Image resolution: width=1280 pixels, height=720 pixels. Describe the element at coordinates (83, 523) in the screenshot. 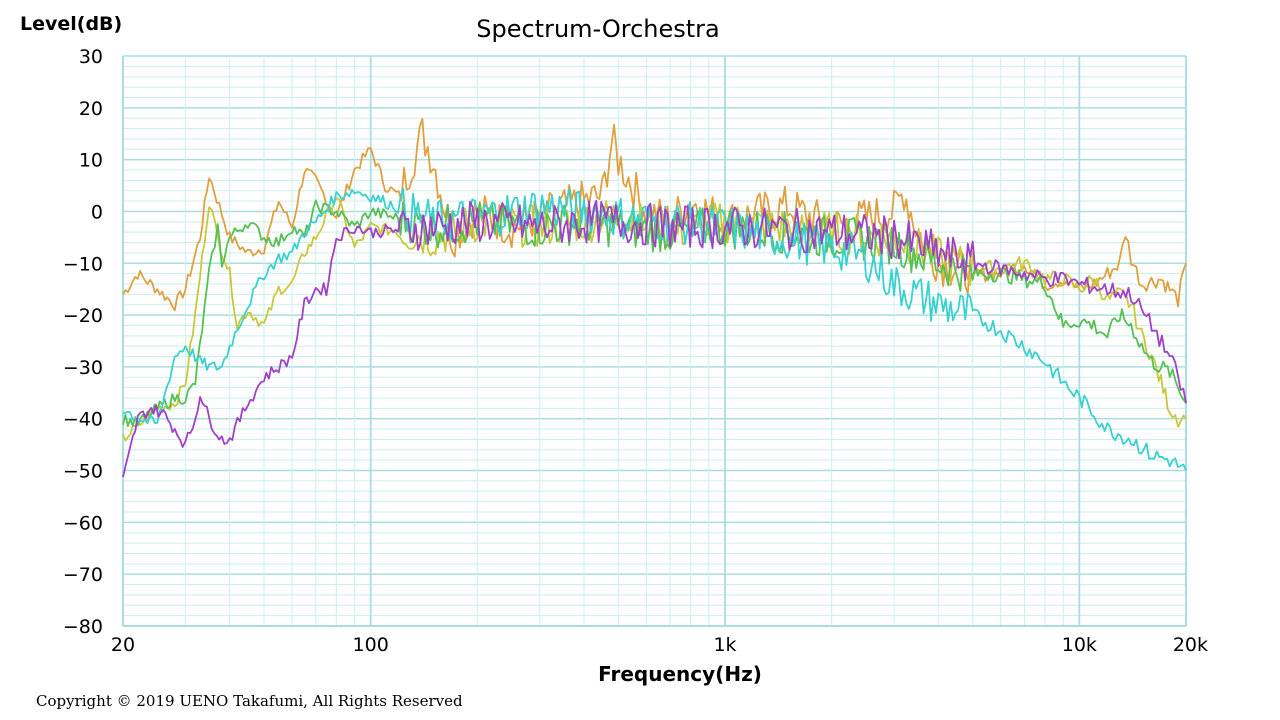

I see `y-tick-label: −60` at that location.